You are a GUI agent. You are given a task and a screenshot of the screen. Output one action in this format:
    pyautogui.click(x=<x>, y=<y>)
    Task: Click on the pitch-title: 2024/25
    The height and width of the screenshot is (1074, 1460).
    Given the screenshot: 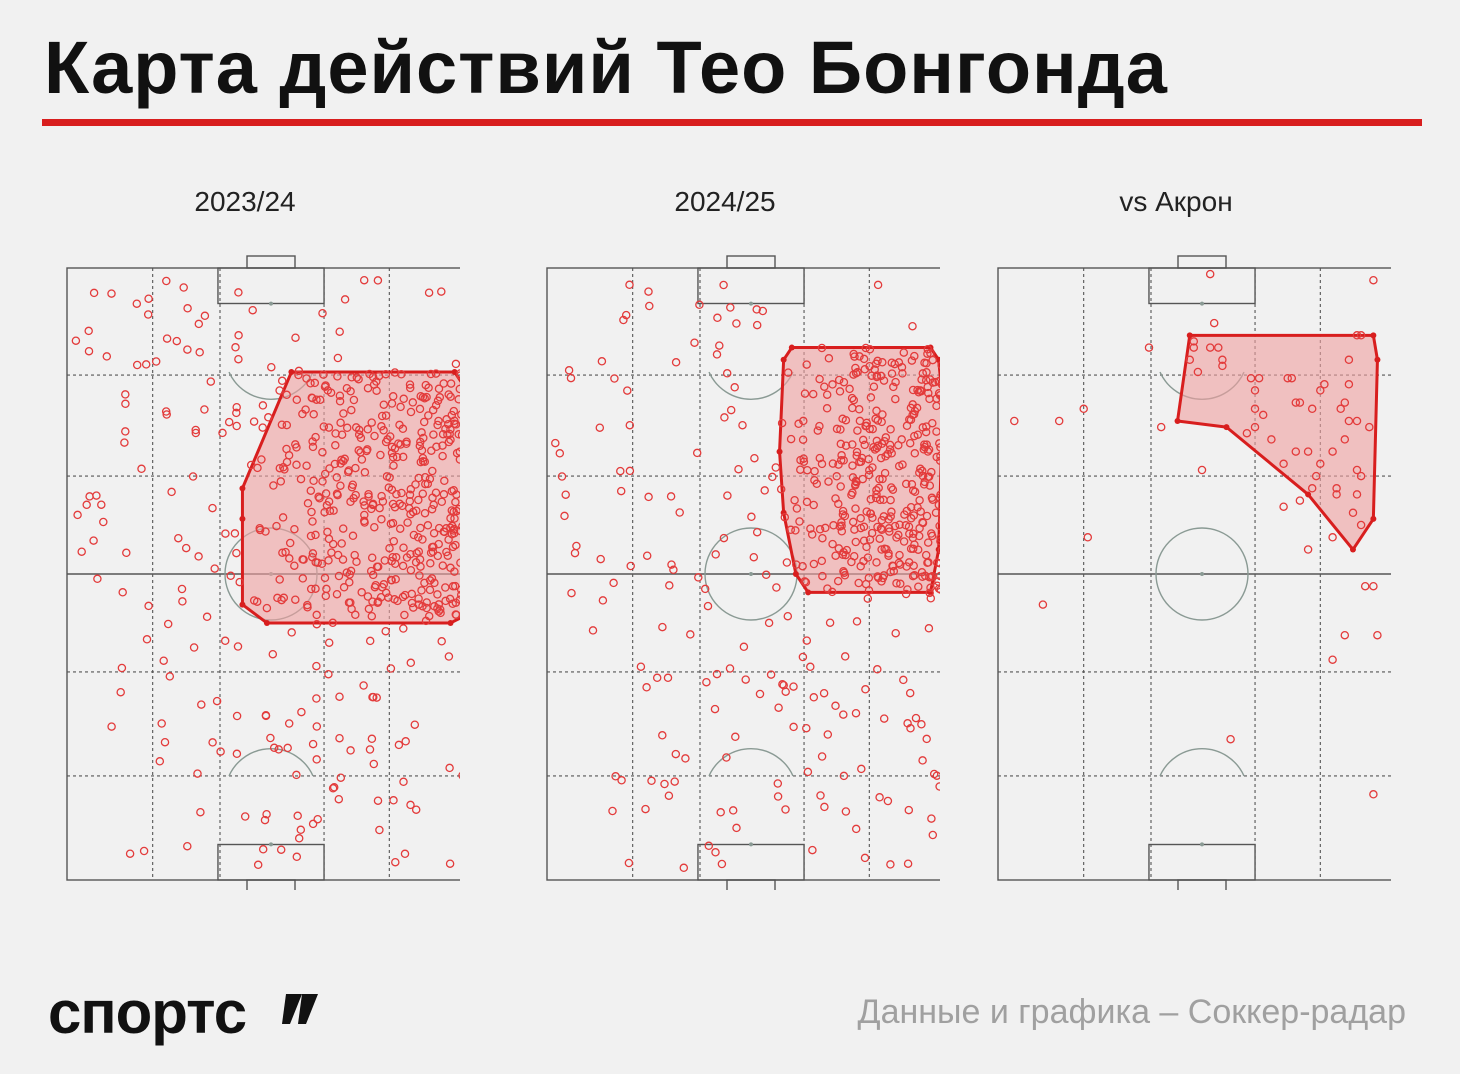 What is the action you would take?
    pyautogui.click(x=725, y=201)
    